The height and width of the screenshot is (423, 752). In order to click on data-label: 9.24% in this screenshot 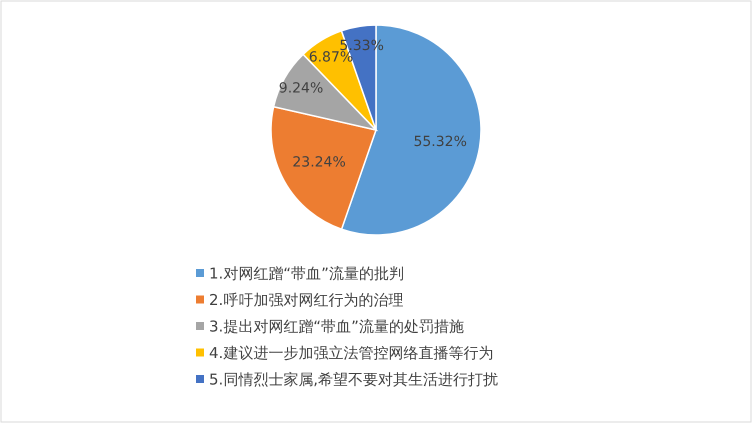, I will do `click(301, 88)`.